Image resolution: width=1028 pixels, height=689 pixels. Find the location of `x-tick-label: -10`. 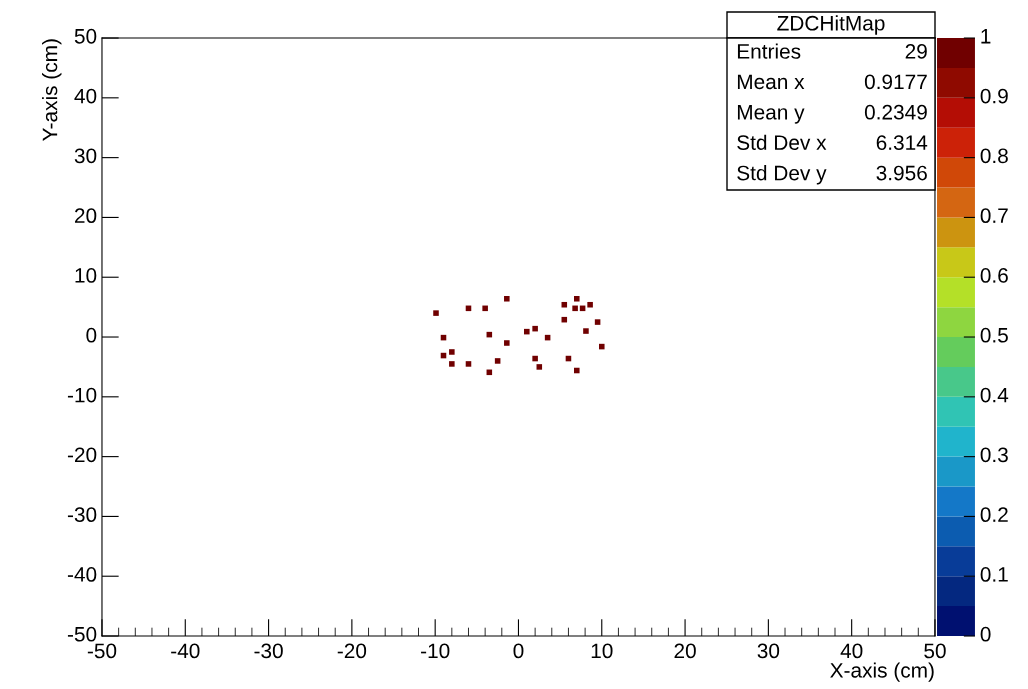

x-tick-label: -10 is located at coordinates (435, 651).